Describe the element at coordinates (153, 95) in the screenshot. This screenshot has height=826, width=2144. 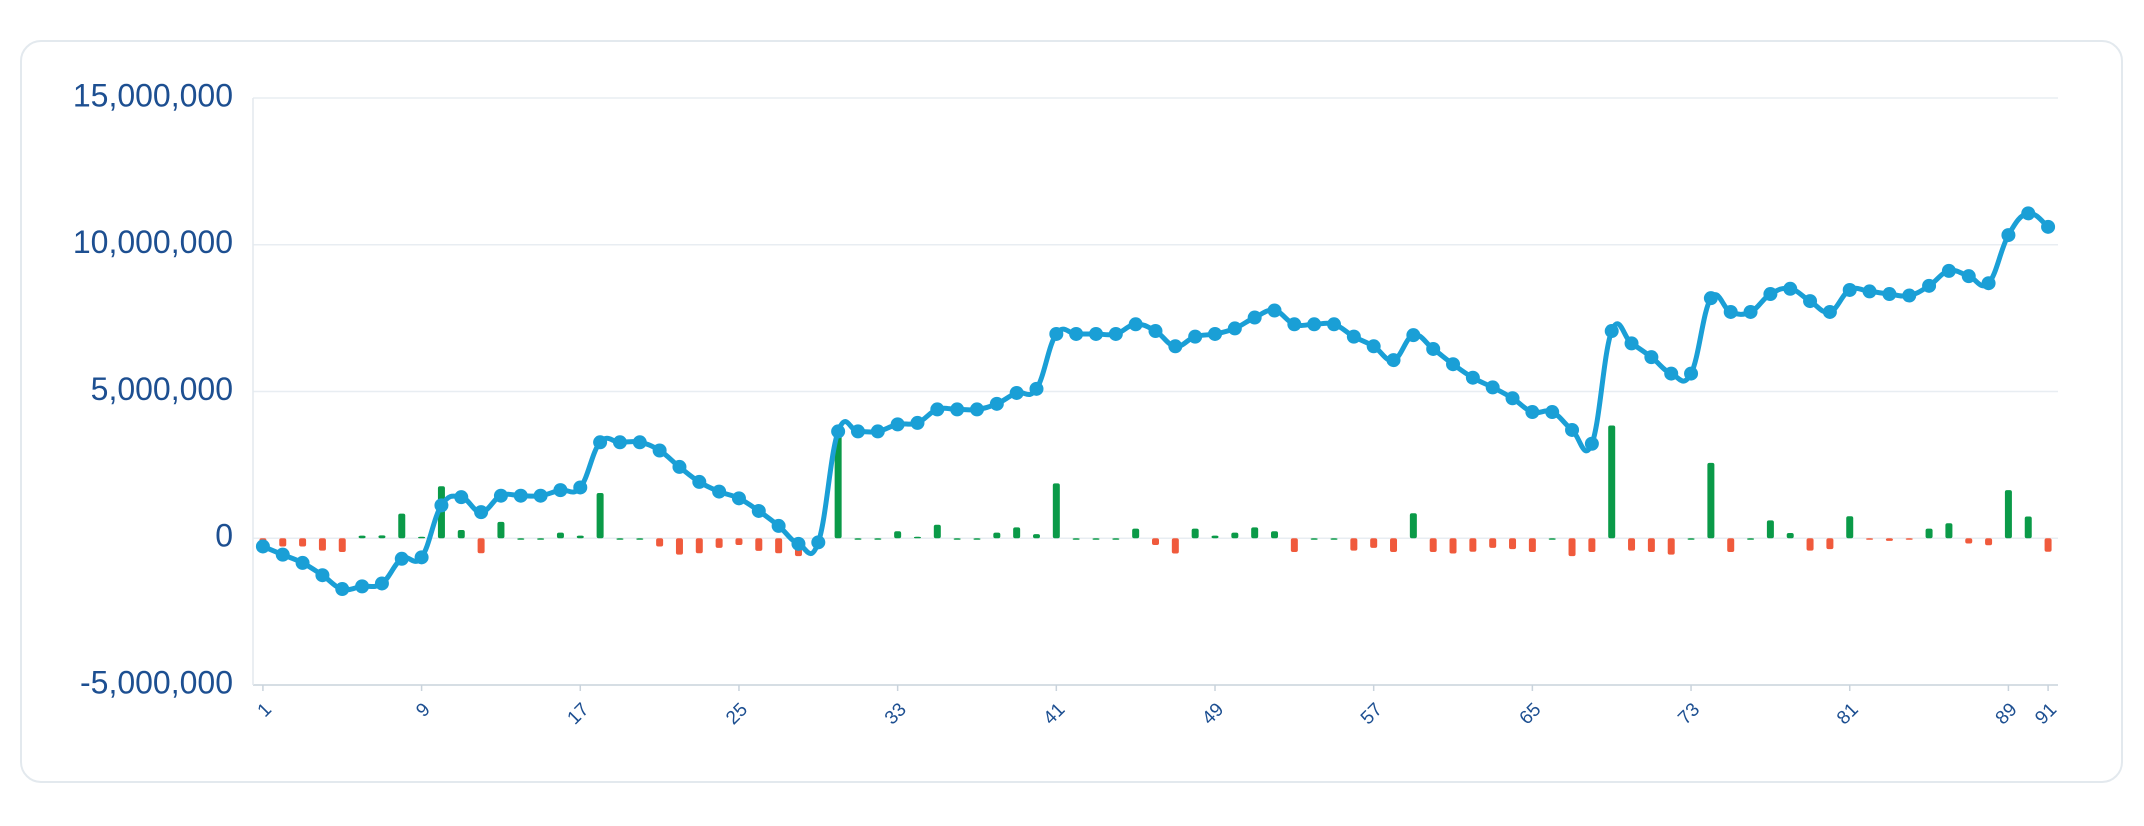
I see `y-tick-label: 15,000,000` at that location.